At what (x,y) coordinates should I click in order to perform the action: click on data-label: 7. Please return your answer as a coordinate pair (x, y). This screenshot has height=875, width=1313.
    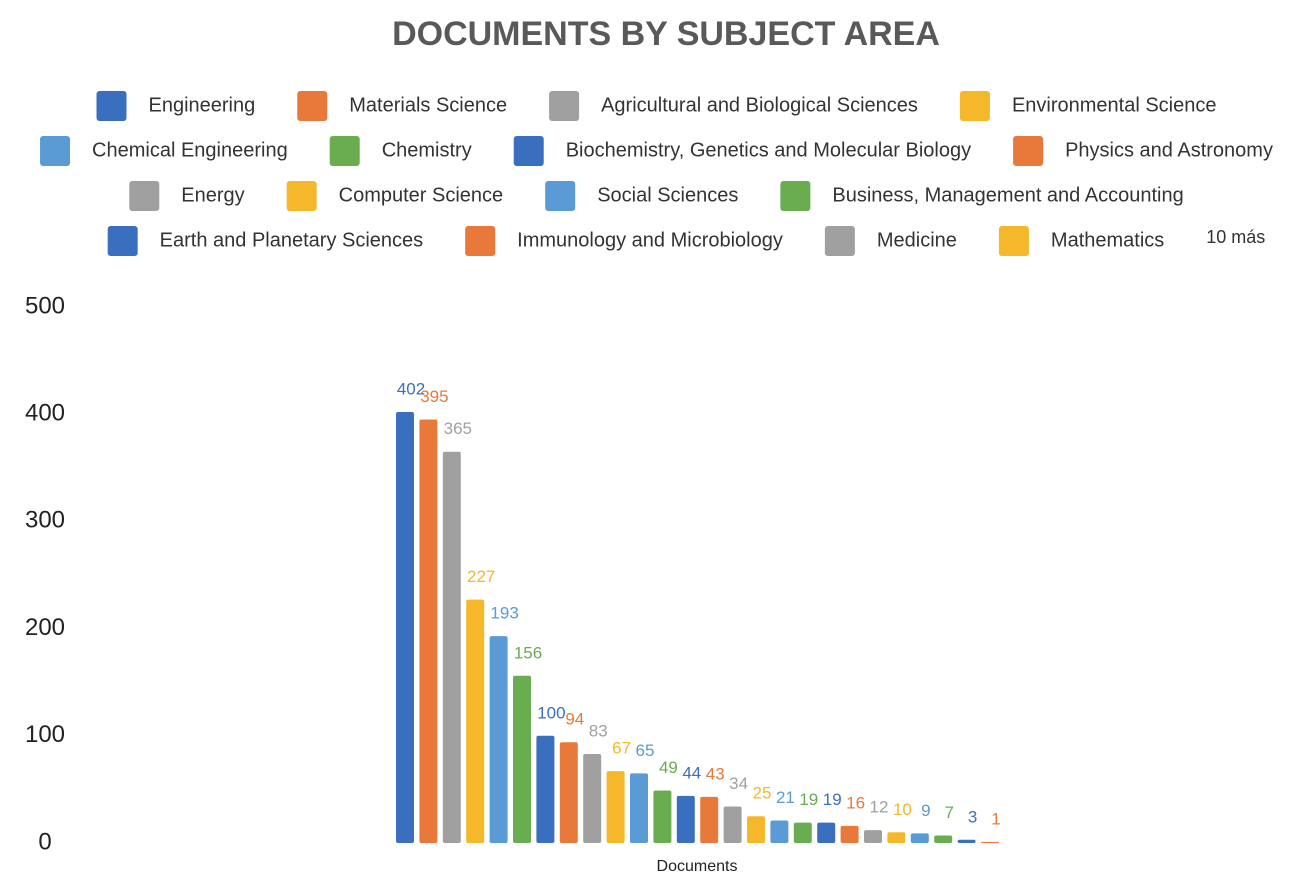
    Looking at the image, I should click on (948, 812).